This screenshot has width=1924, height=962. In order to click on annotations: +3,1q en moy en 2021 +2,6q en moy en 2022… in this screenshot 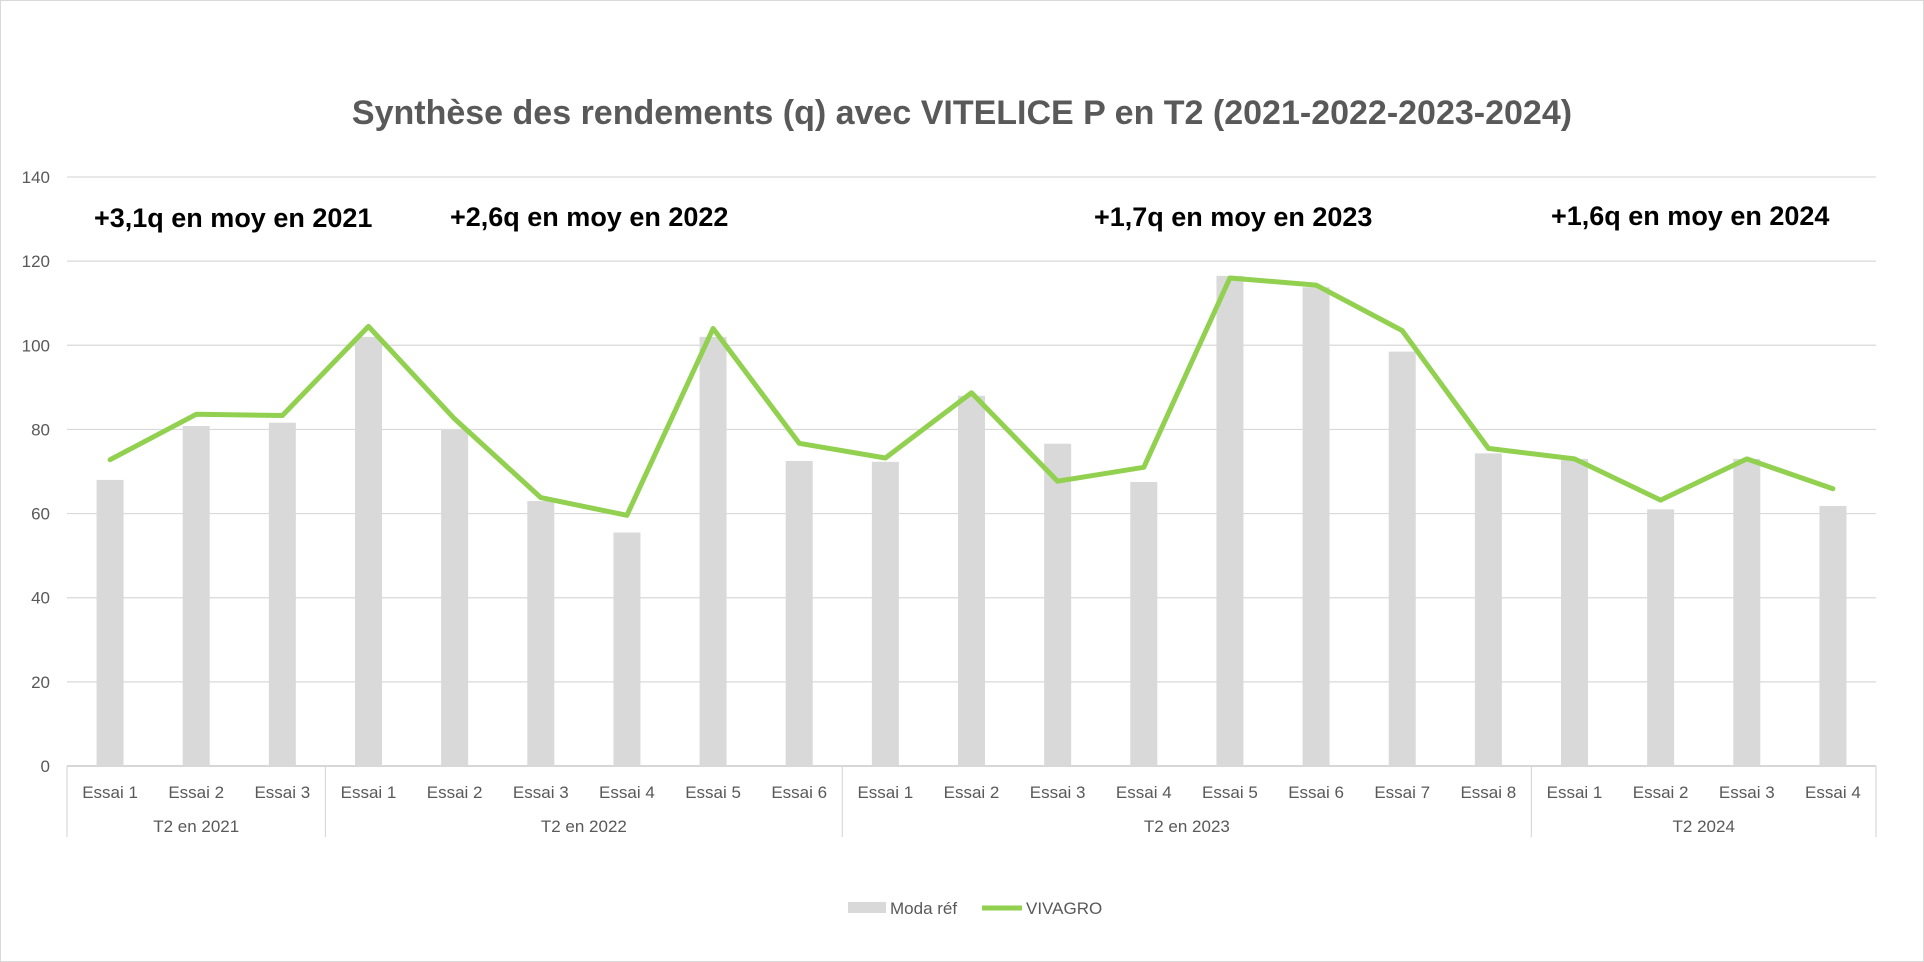, I will do `click(961, 217)`.